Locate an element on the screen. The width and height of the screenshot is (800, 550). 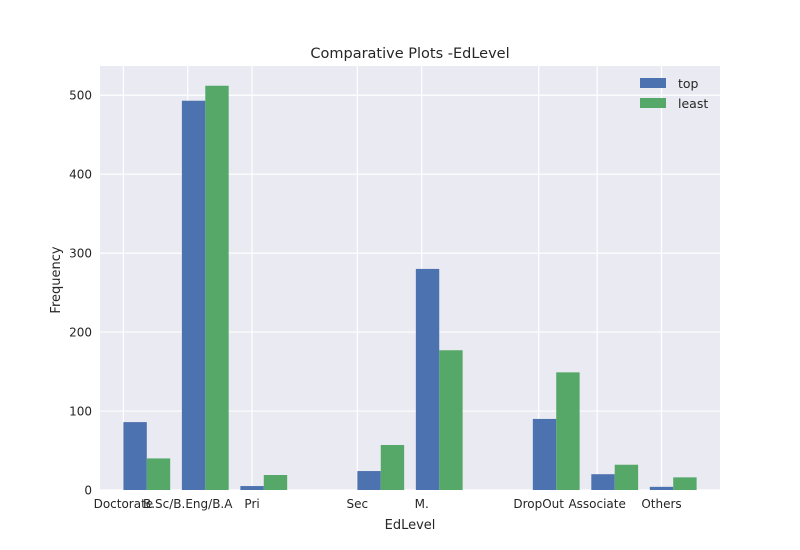
x-tick-label: Associate is located at coordinates (596, 504).